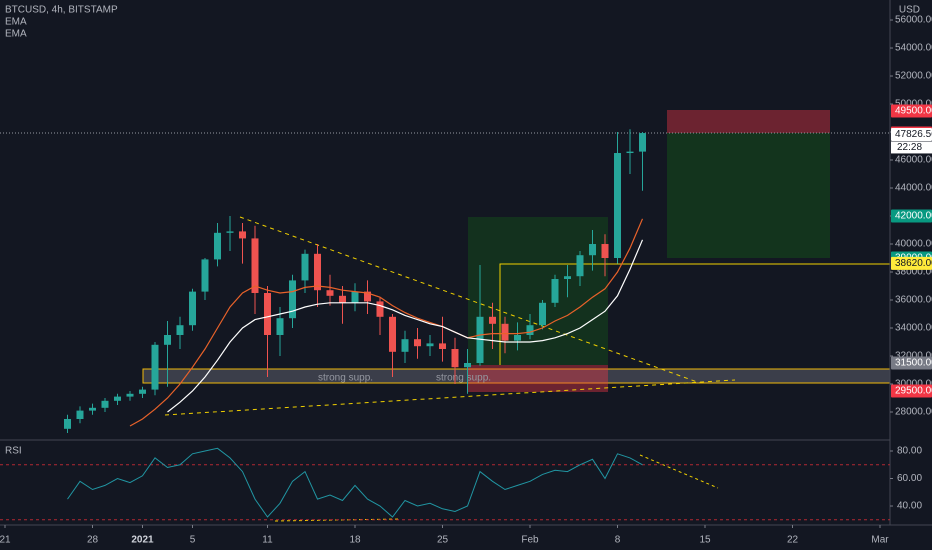 The image size is (932, 550). I want to click on price-label: 31500.00, so click(913, 363).